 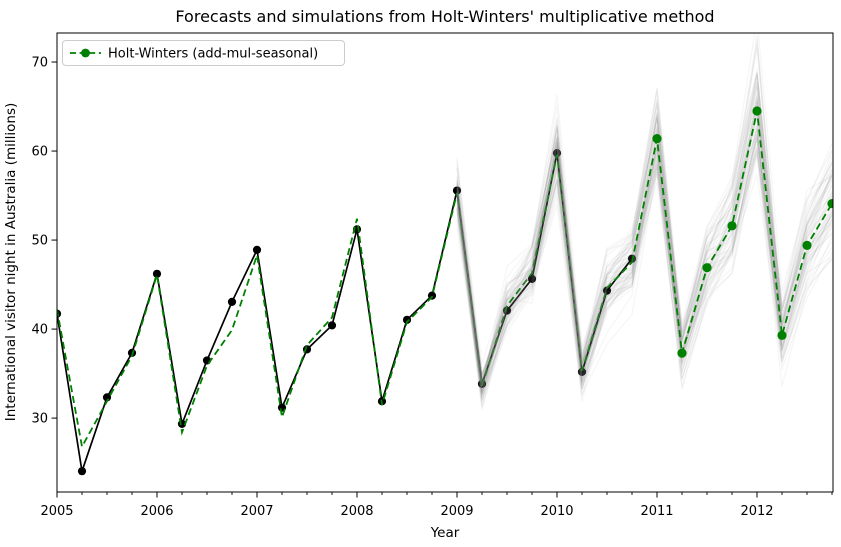 What do you see at coordinates (85, 53) in the screenshot?
I see `legend-sample-marker-icon` at bounding box center [85, 53].